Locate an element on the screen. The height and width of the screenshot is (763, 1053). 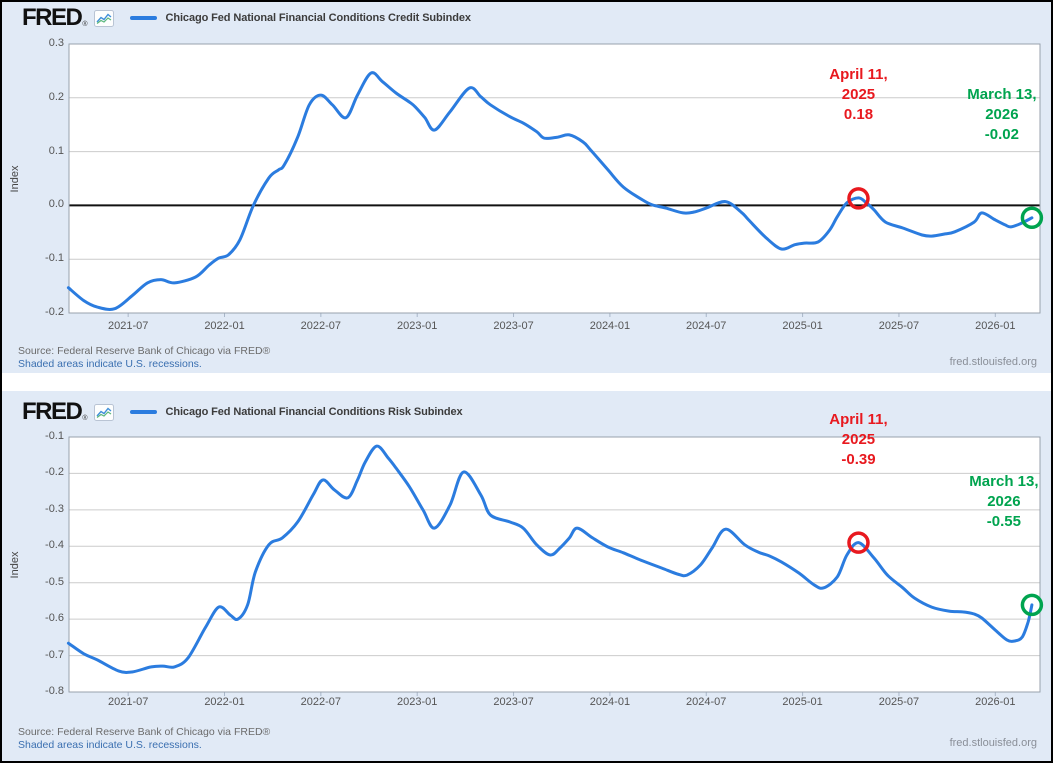
y-tick-label: -0.4 is located at coordinates (54, 545).